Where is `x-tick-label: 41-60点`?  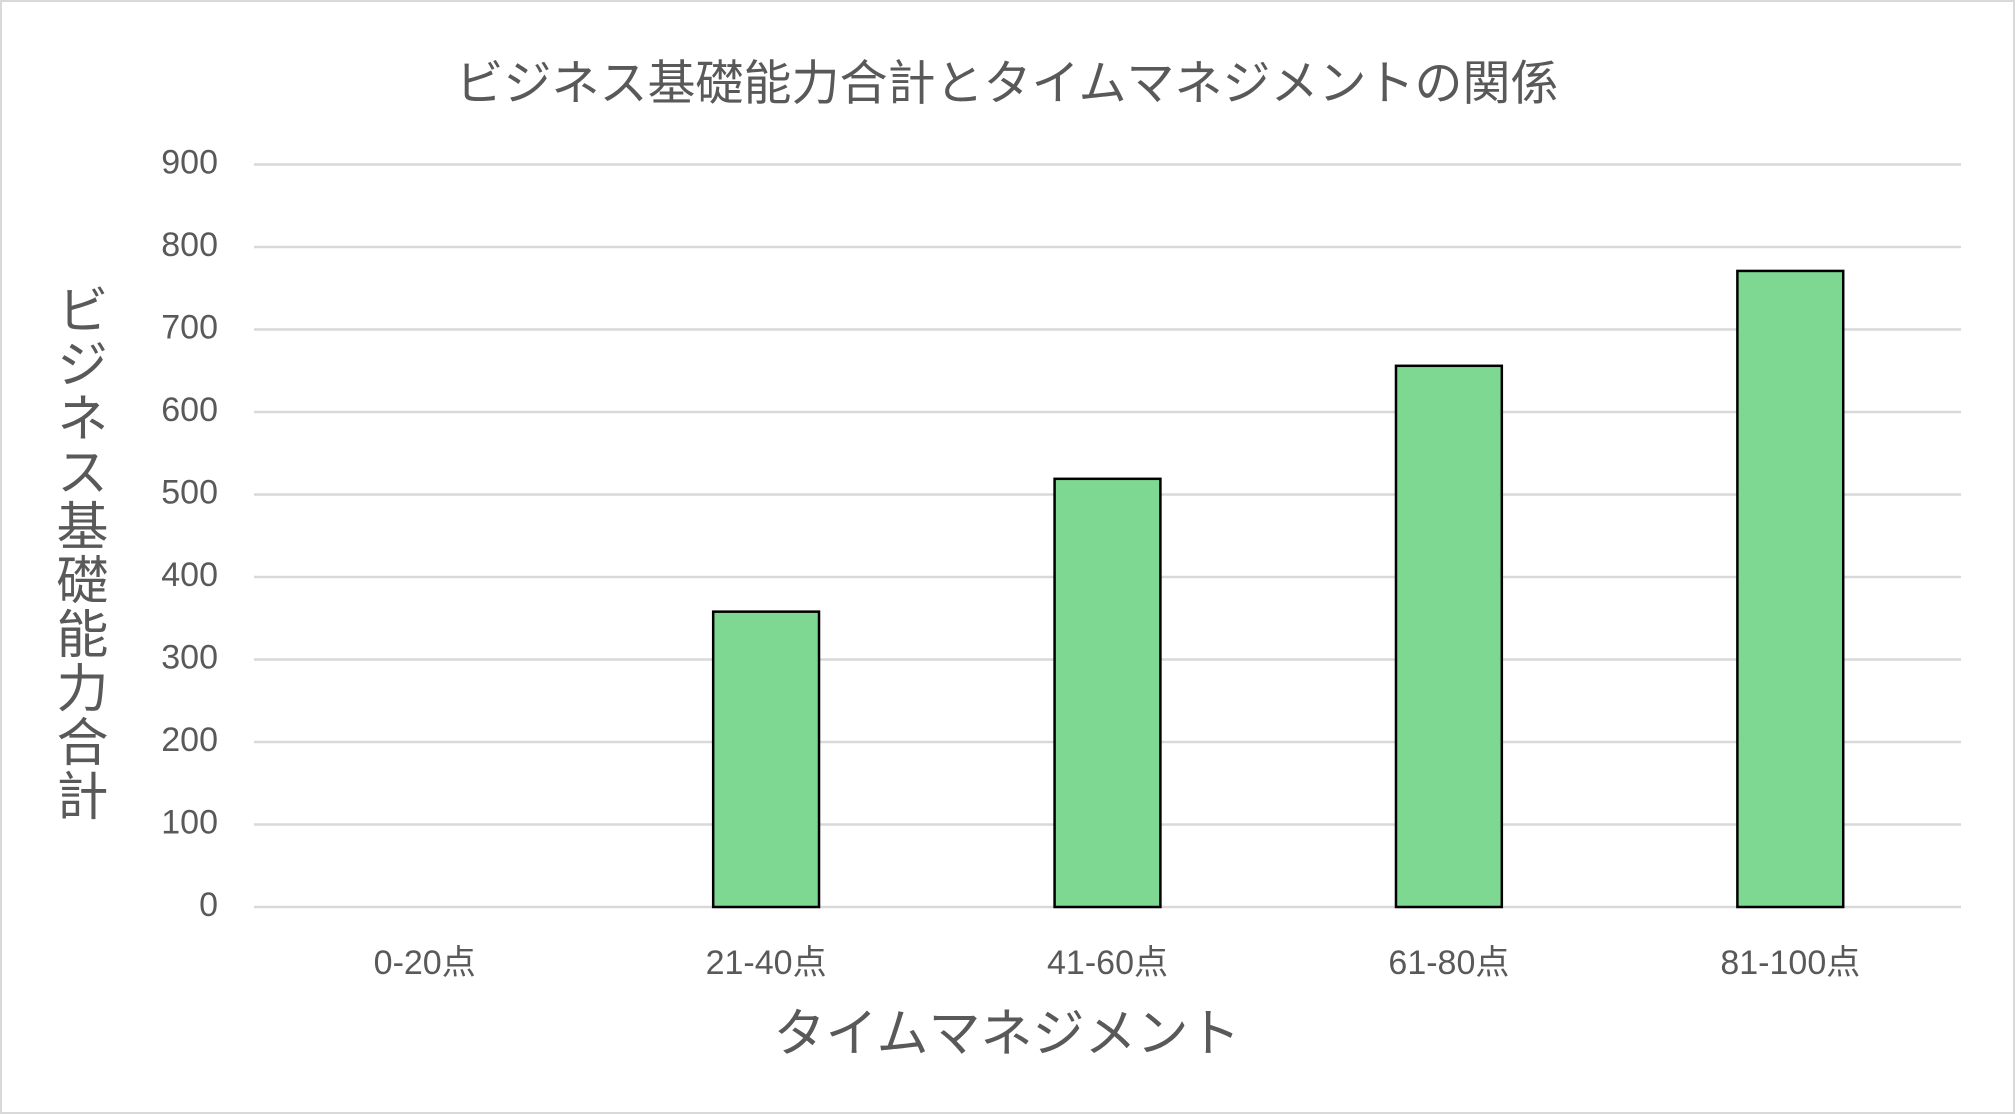
x-tick-label: 41-60点 is located at coordinates (1107, 963).